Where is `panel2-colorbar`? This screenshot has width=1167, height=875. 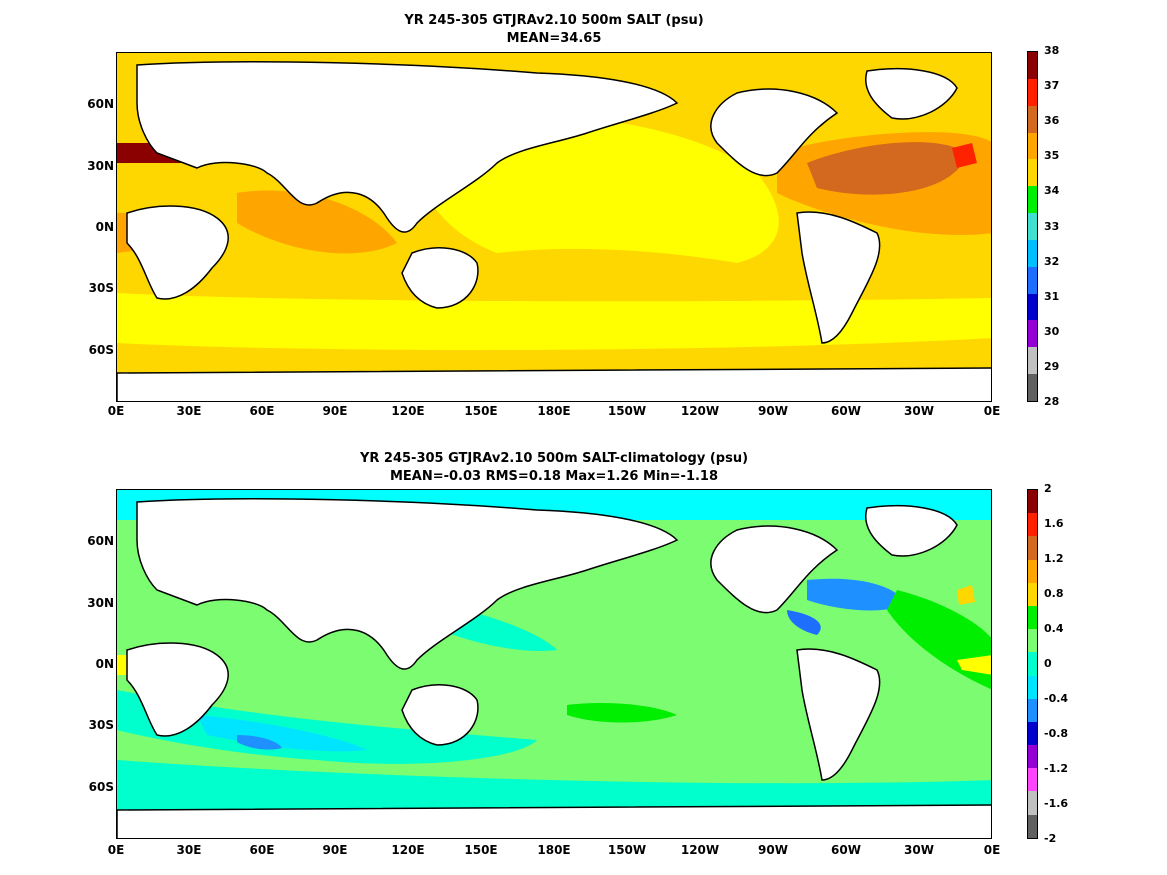 panel2-colorbar is located at coordinates (1032, 664).